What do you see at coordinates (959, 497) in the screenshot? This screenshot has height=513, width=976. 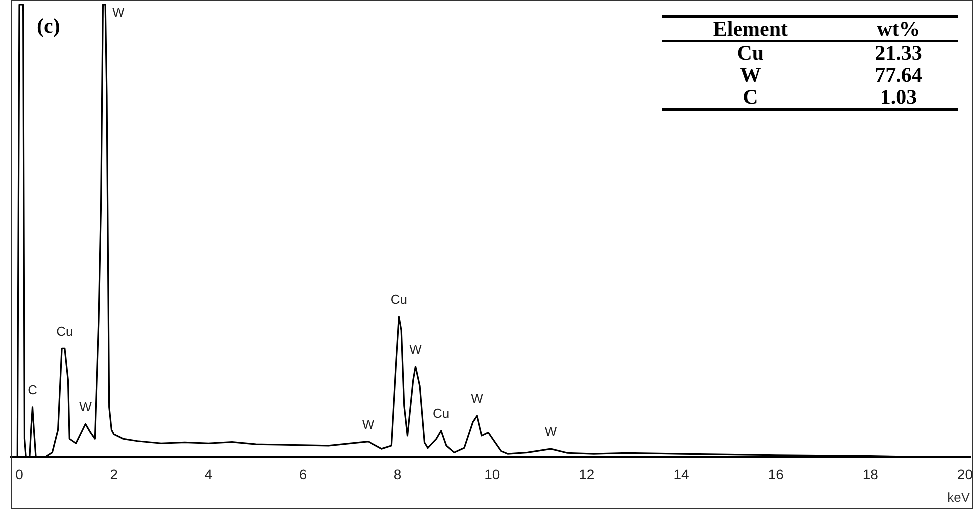 I see `x-axis-title: keV` at bounding box center [959, 497].